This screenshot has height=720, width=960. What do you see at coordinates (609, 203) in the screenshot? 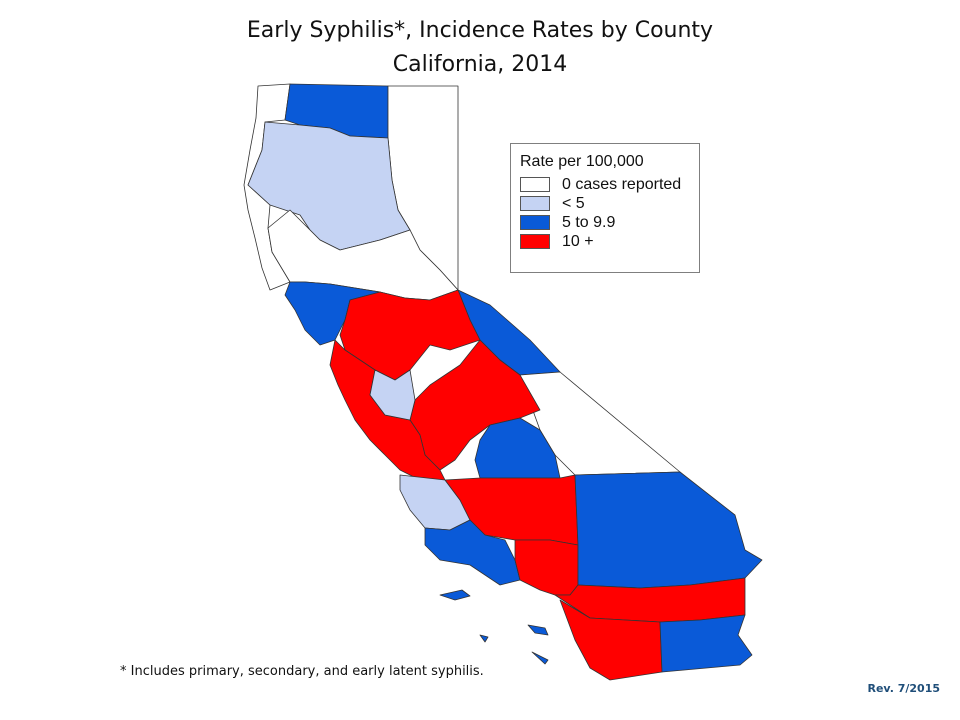
I see `legend-item: < 5` at bounding box center [609, 203].